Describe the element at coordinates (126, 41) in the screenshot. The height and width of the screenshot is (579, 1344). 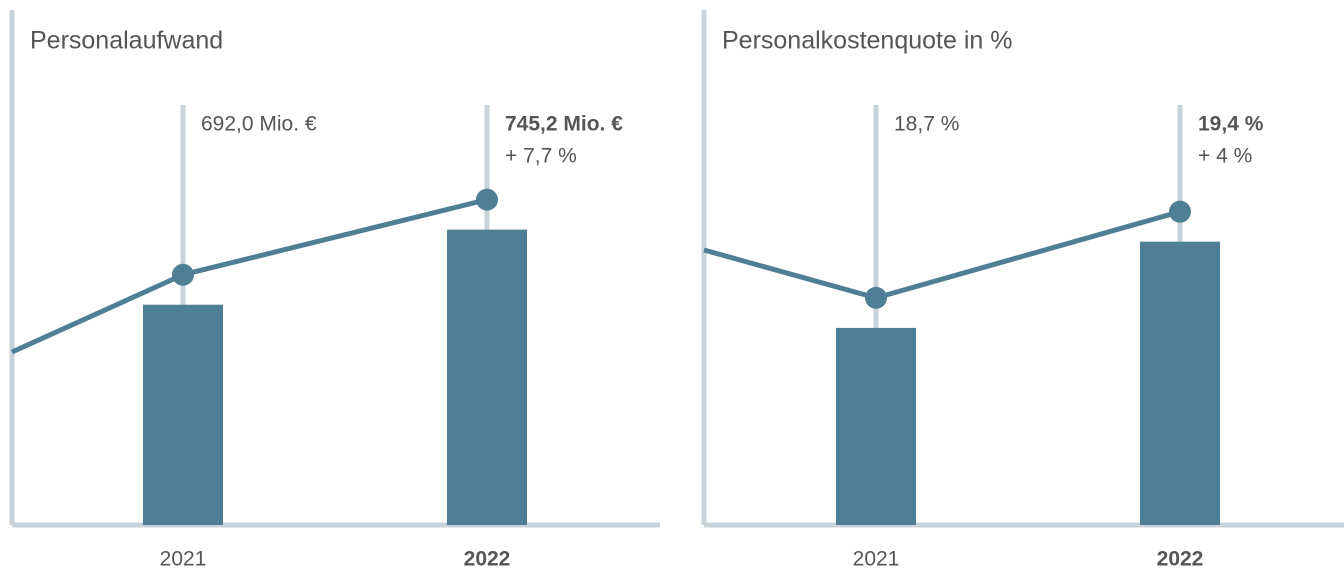
I see `chart-title: Personalaufwand` at that location.